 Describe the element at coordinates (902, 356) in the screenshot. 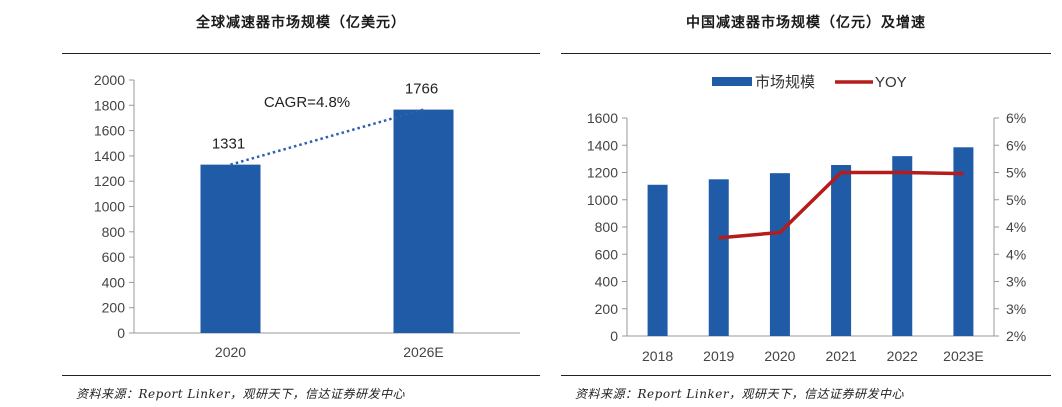

I see `x-tick-label: 2022` at that location.